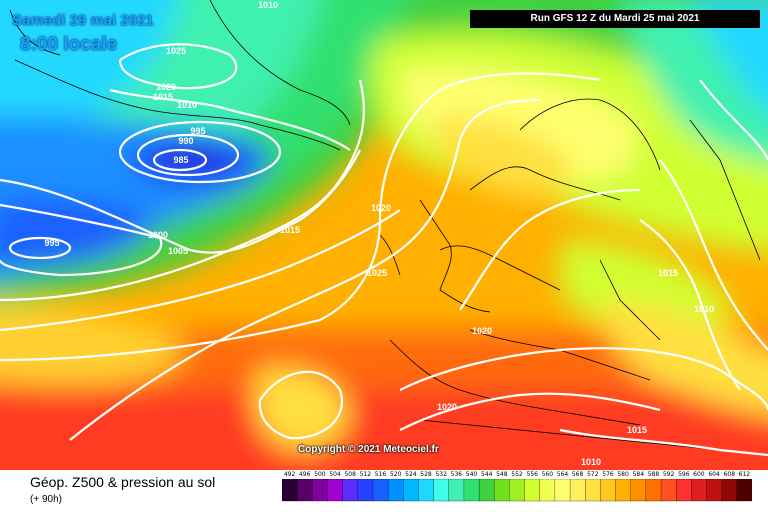  What do you see at coordinates (699, 474) in the screenshot?
I see `color-scale-label: 600` at bounding box center [699, 474].